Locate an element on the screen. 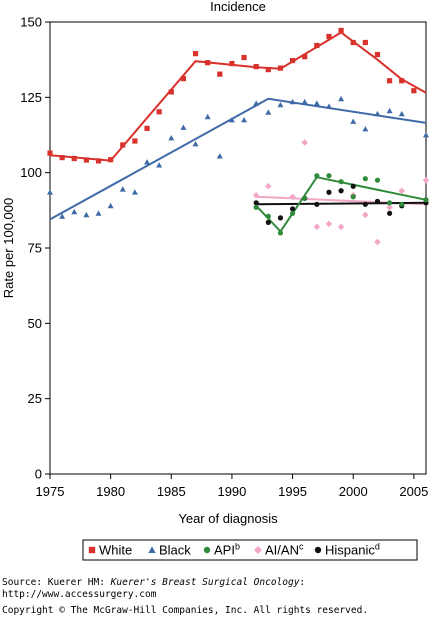 The height and width of the screenshot is (618, 429). x-tick-label: 1985 is located at coordinates (171, 491).